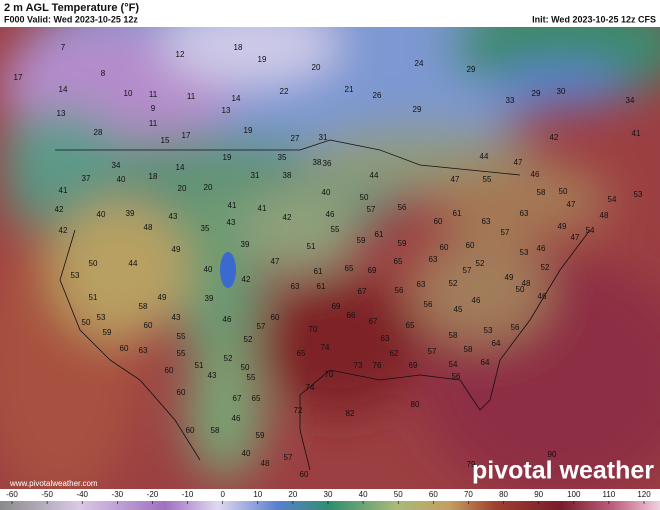  What do you see at coordinates (173, 216) in the screenshot?
I see `temperature-label: 43` at bounding box center [173, 216].